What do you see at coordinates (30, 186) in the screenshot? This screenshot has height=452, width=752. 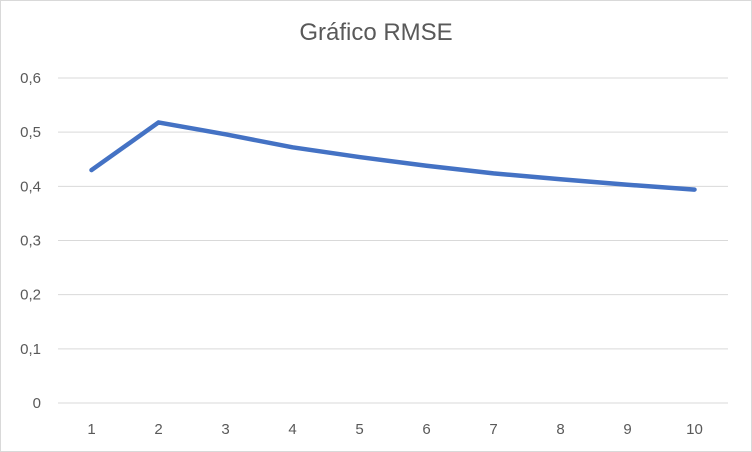 I see `y-tick-label: 0,4` at bounding box center [30, 186].